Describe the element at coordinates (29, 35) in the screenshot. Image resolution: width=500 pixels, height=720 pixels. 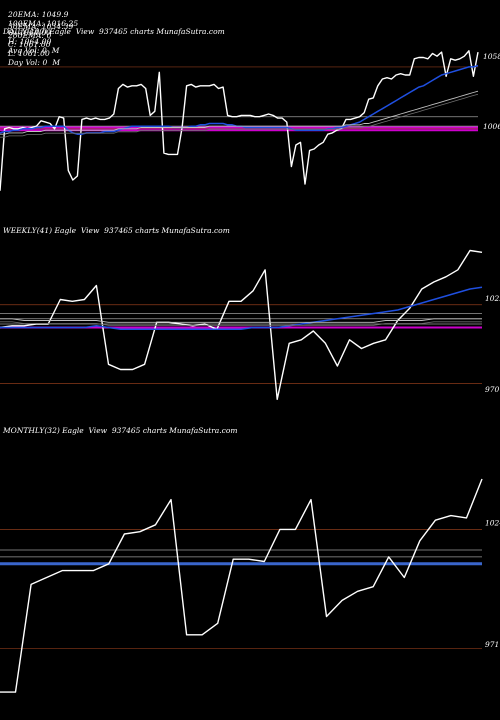
I see `ema200-readout: 200EMA: 0` at that location.